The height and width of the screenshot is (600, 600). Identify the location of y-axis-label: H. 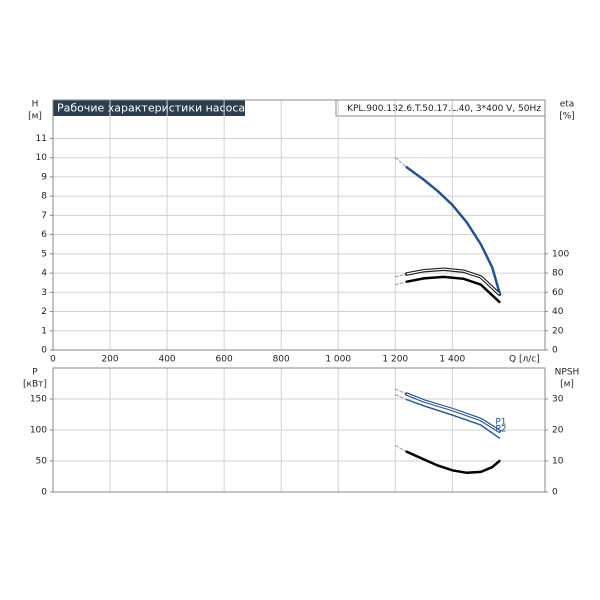
(35, 105).